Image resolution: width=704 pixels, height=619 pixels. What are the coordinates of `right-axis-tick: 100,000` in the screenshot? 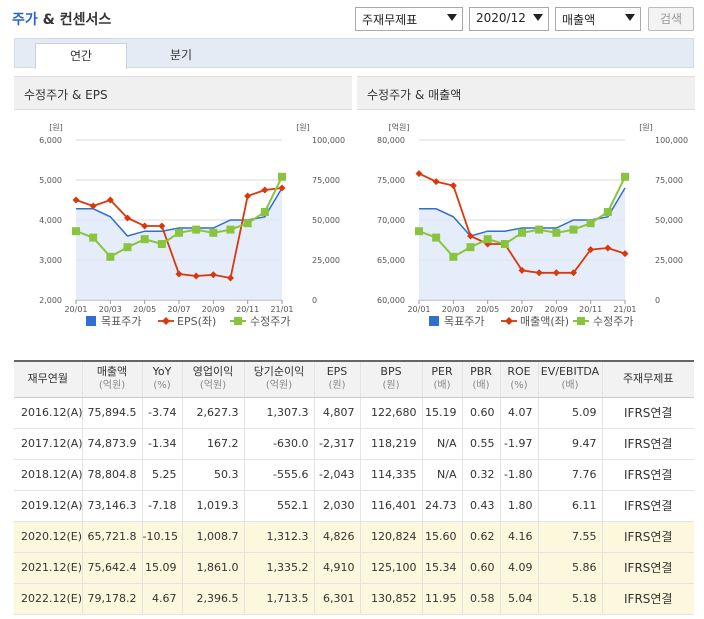 It's located at (328, 140).